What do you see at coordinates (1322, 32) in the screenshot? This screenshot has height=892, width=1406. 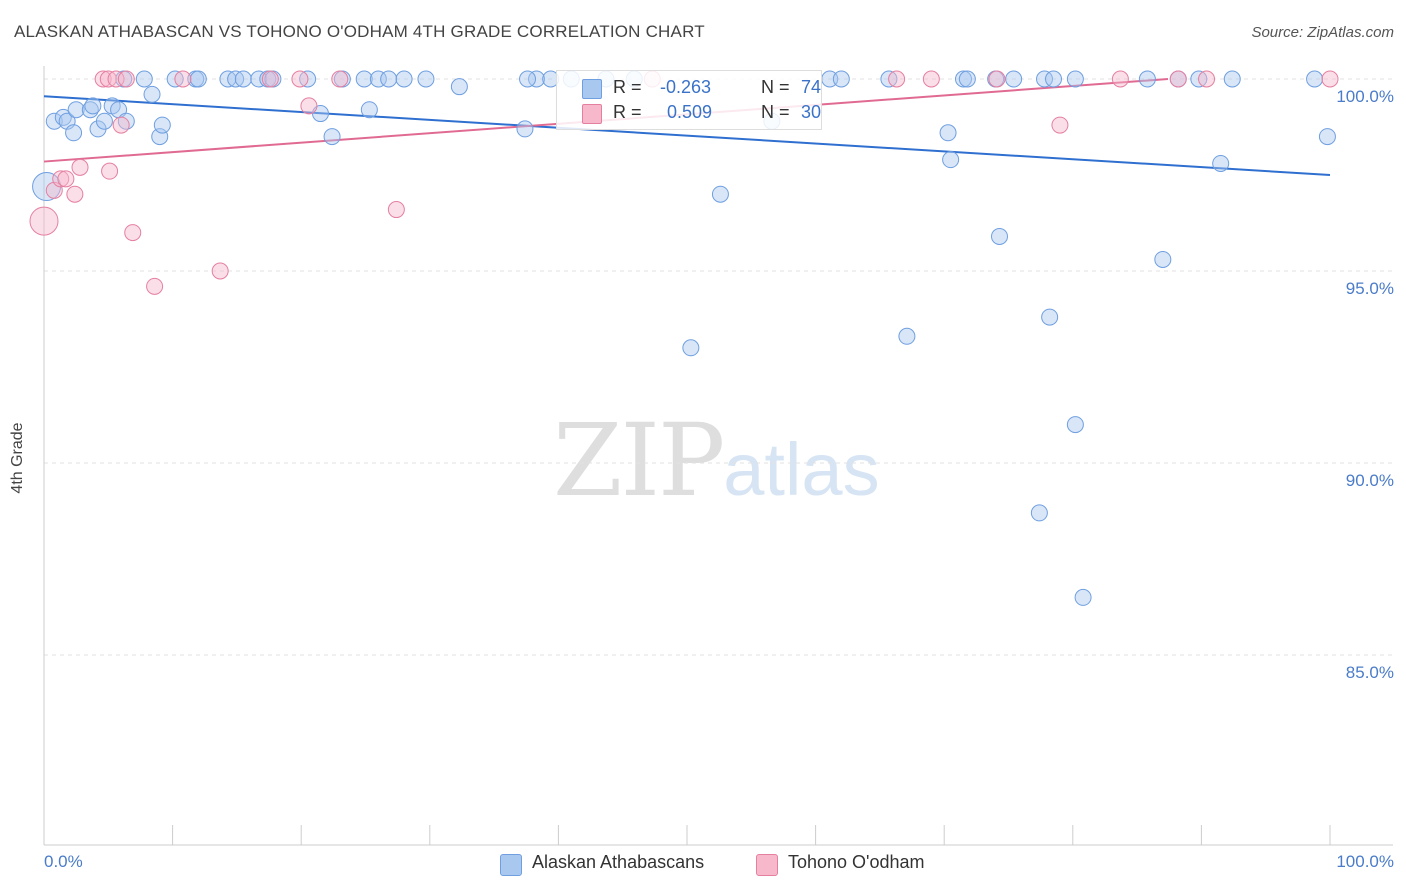 I see `chart-source: Source: ZipAtlas.com` at bounding box center [1322, 32].